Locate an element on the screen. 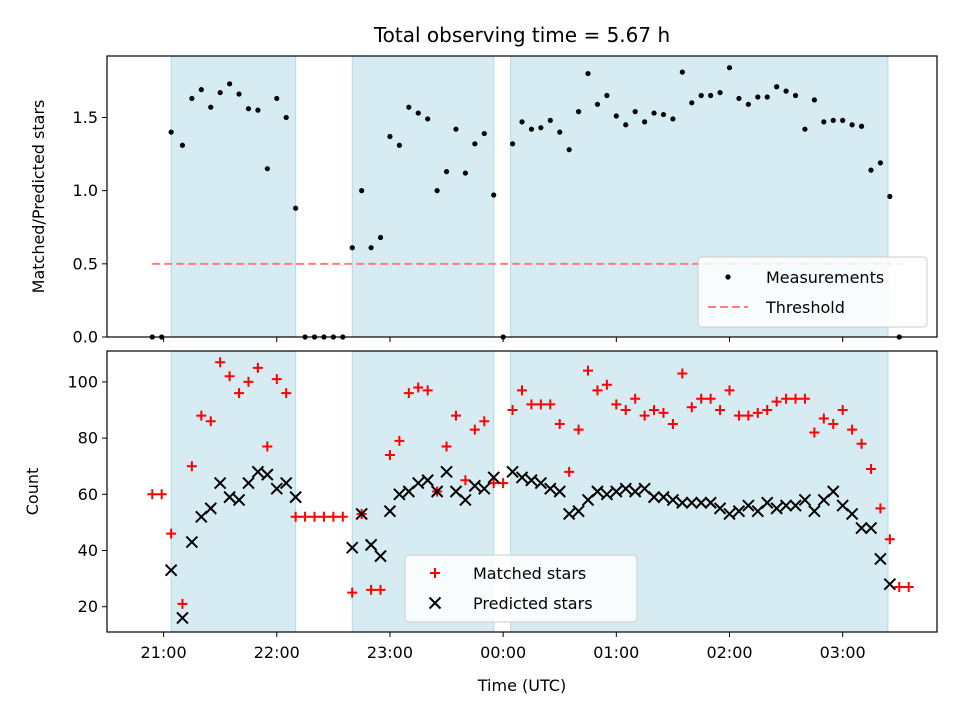  legend-label: Matched stars is located at coordinates (529, 573).